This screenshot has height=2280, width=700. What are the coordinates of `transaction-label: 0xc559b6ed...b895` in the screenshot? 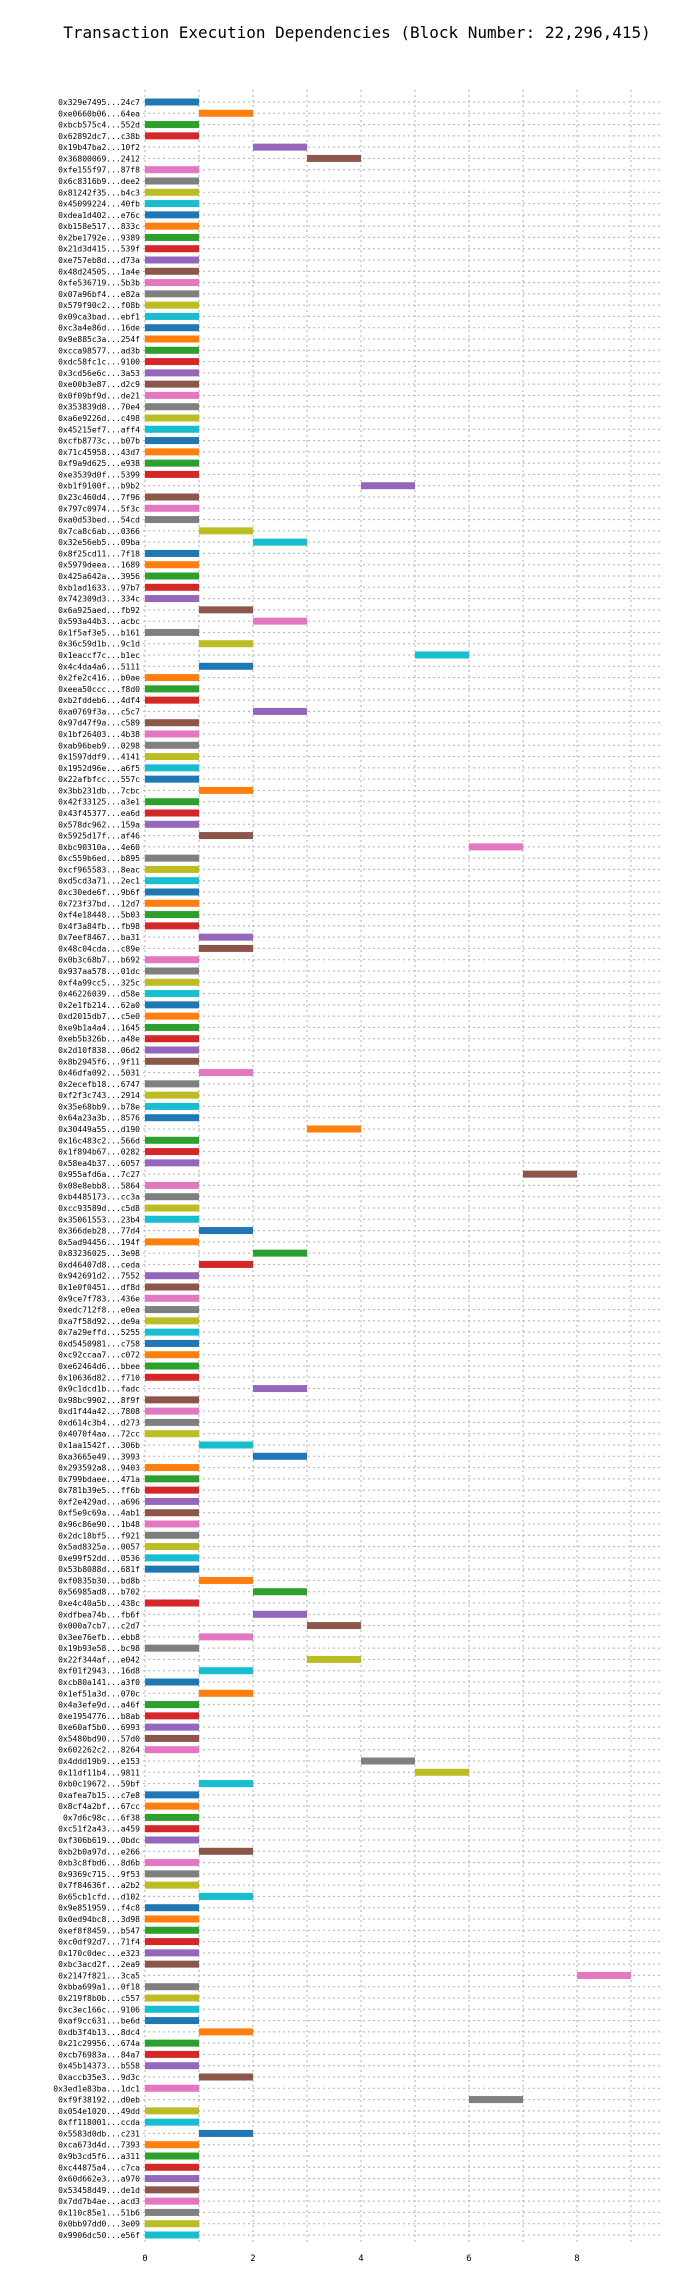 It's located at (99, 858).